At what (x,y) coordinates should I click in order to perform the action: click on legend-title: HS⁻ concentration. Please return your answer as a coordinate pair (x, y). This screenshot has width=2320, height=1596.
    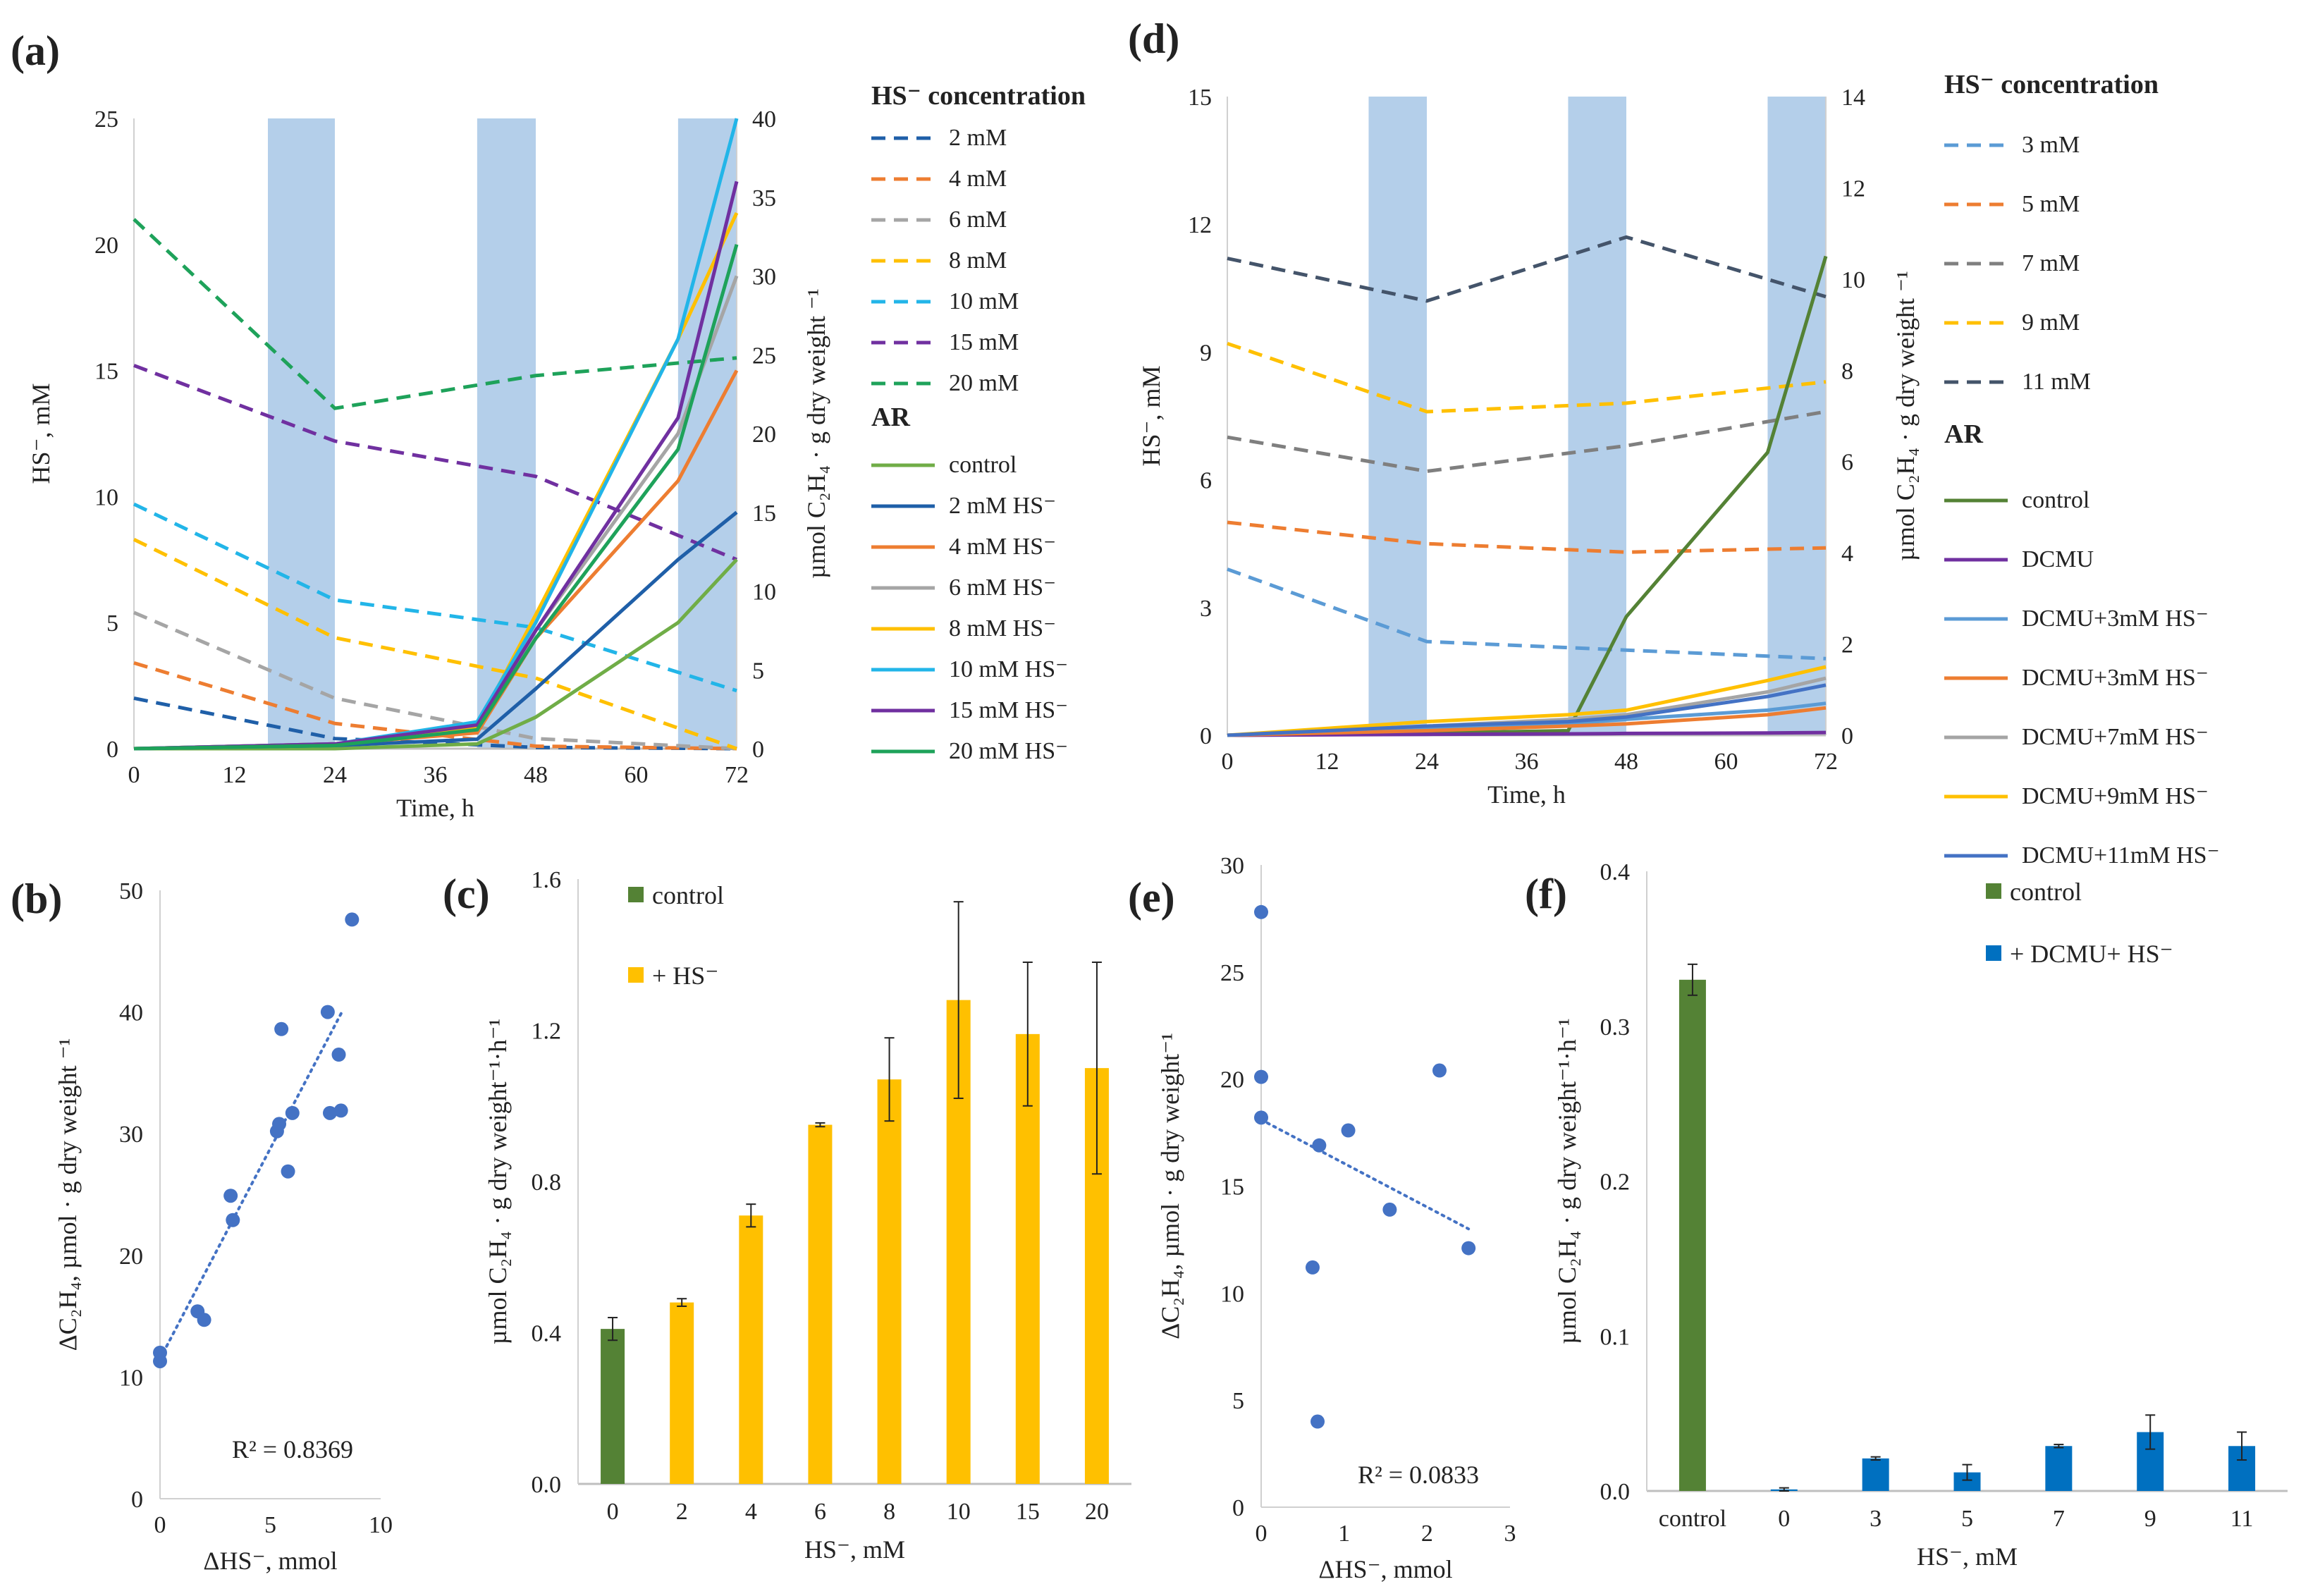
    Looking at the image, I should click on (2051, 84).